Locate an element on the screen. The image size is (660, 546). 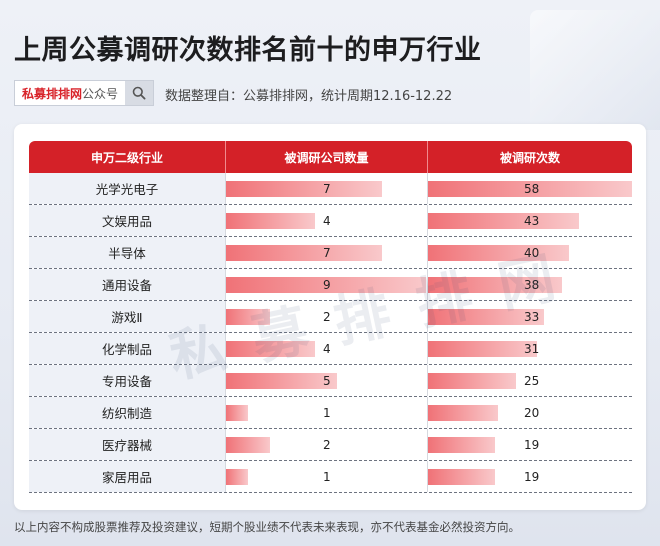
background-decoration is located at coordinates (595, 70).